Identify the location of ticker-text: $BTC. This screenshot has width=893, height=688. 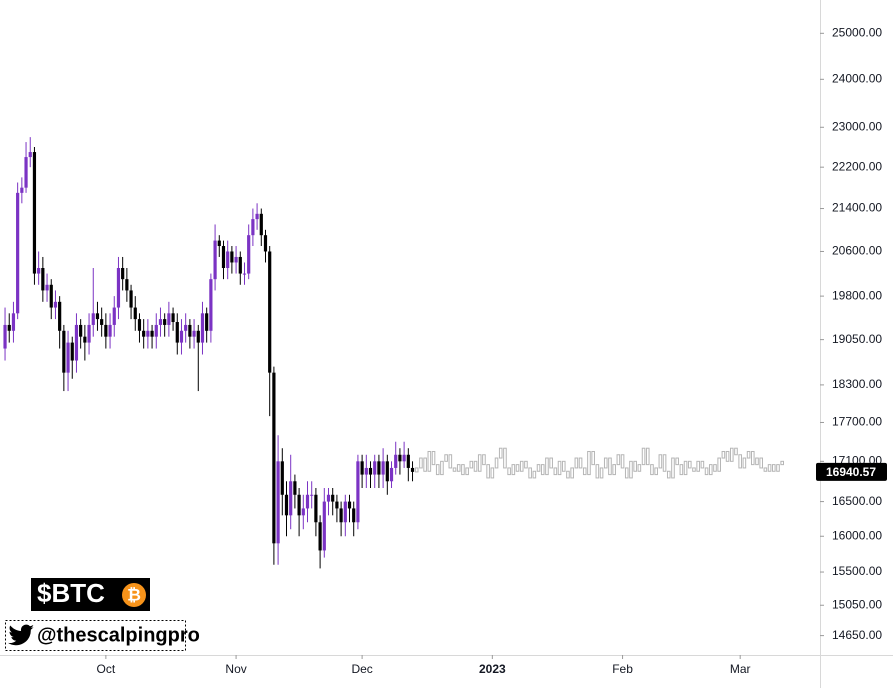
(71, 593).